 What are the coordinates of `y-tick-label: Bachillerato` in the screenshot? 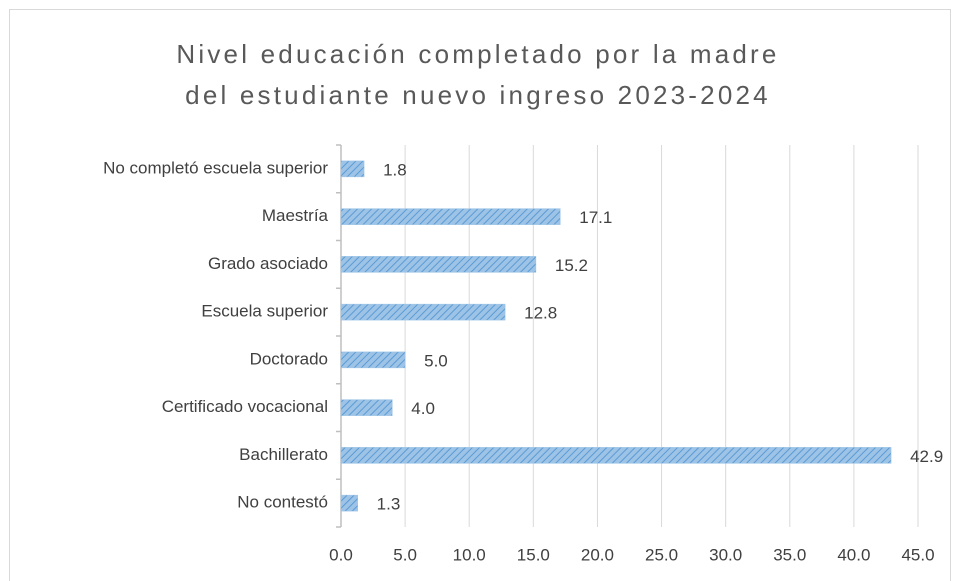 It's located at (283, 454).